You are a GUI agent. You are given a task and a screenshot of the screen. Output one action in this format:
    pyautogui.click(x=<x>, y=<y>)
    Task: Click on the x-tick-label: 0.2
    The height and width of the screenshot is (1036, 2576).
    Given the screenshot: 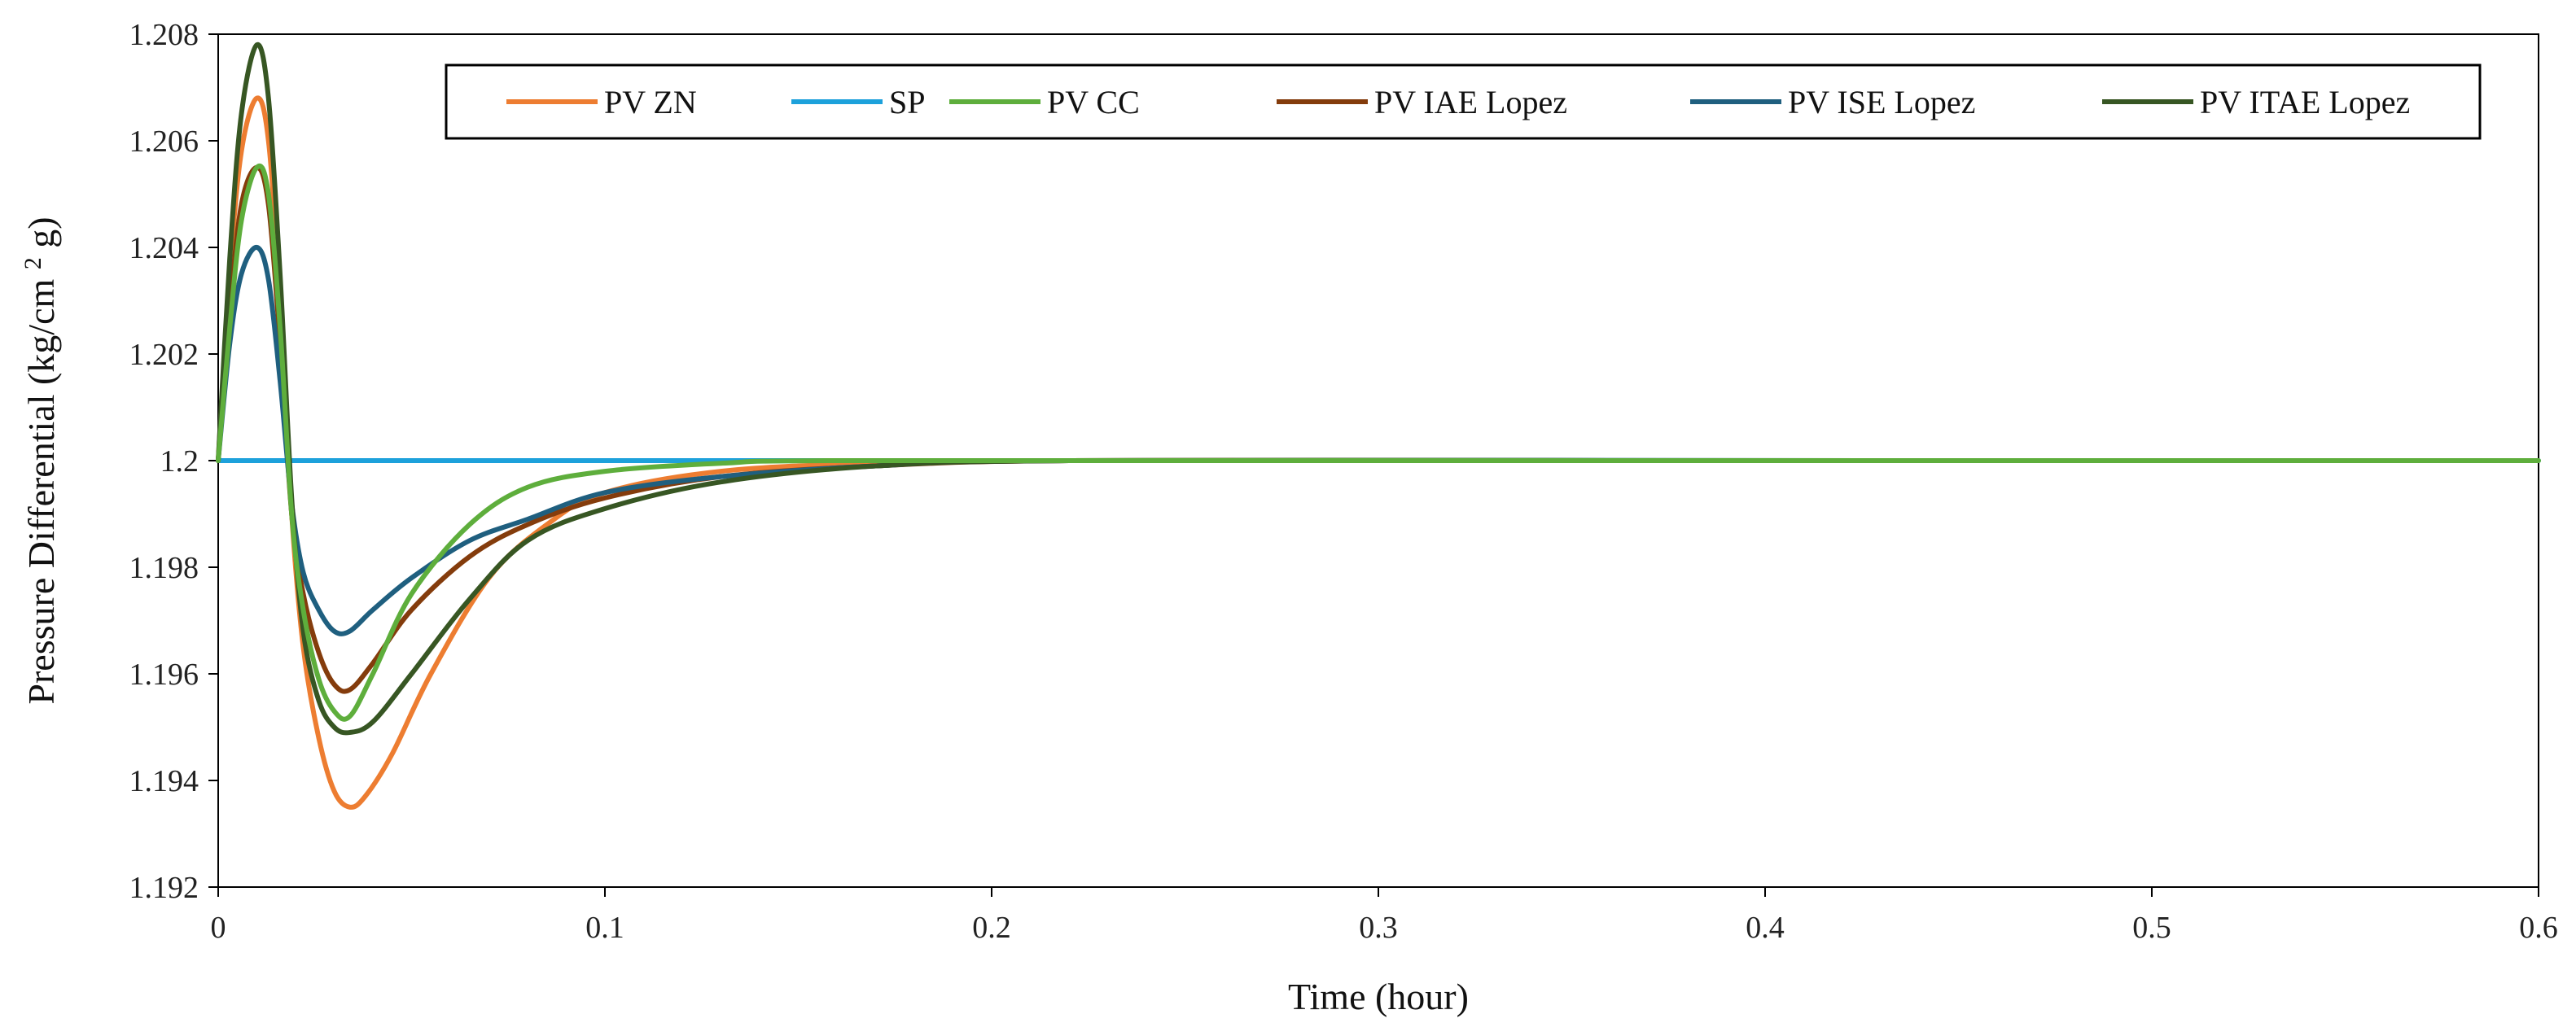 What is the action you would take?
    pyautogui.click(x=991, y=928)
    